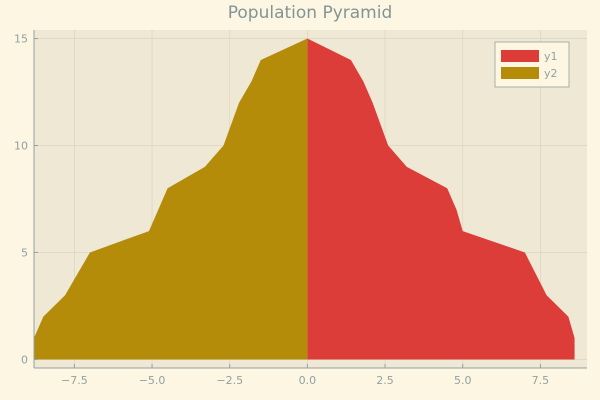  I want to click on chart-title: Population Pyramid, so click(310, 13).